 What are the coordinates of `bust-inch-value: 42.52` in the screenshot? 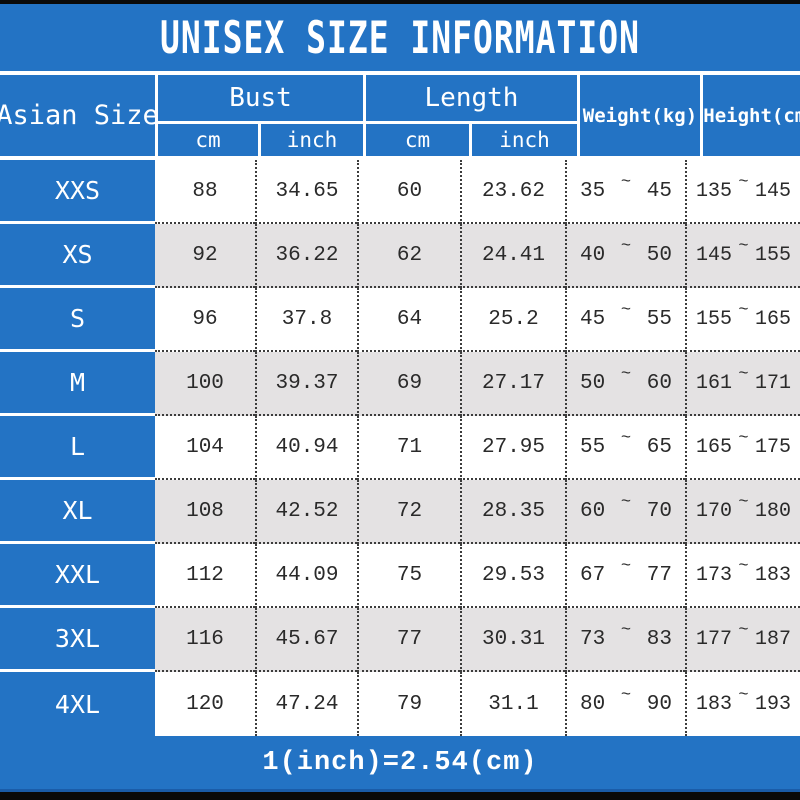 It's located at (306, 512).